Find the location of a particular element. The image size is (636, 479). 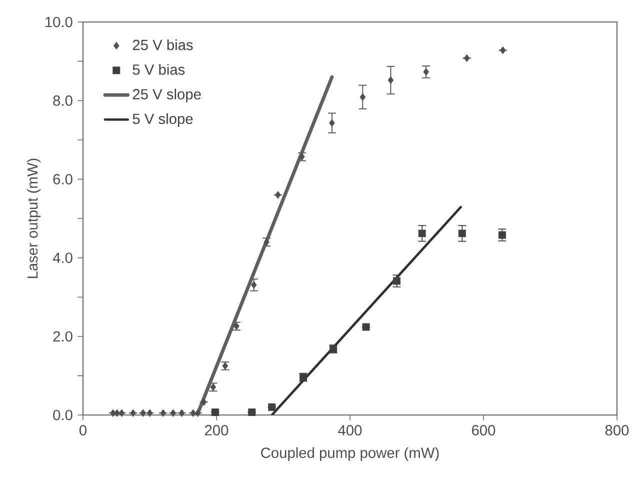

legend-label: 5 V bias is located at coordinates (158, 69).